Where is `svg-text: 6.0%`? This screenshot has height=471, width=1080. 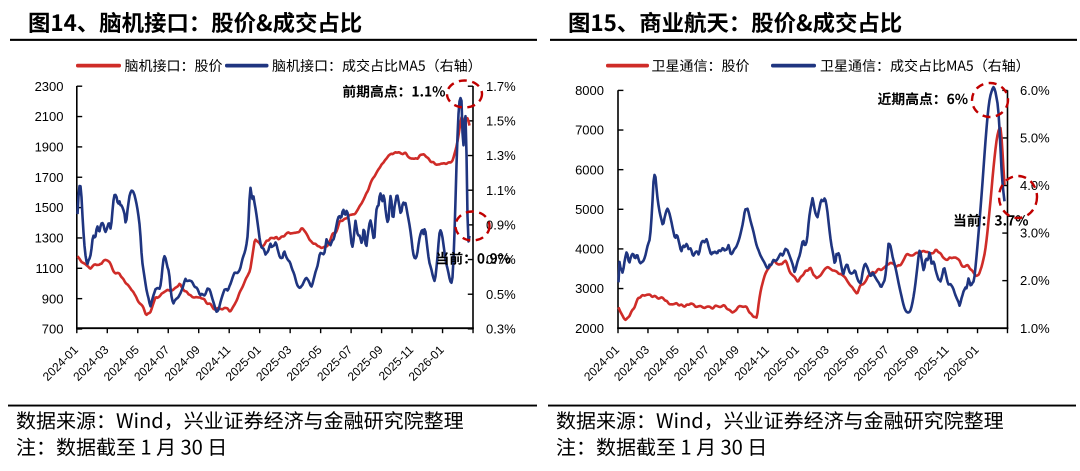
svg-text: 6.0% is located at coordinates (1035, 90).